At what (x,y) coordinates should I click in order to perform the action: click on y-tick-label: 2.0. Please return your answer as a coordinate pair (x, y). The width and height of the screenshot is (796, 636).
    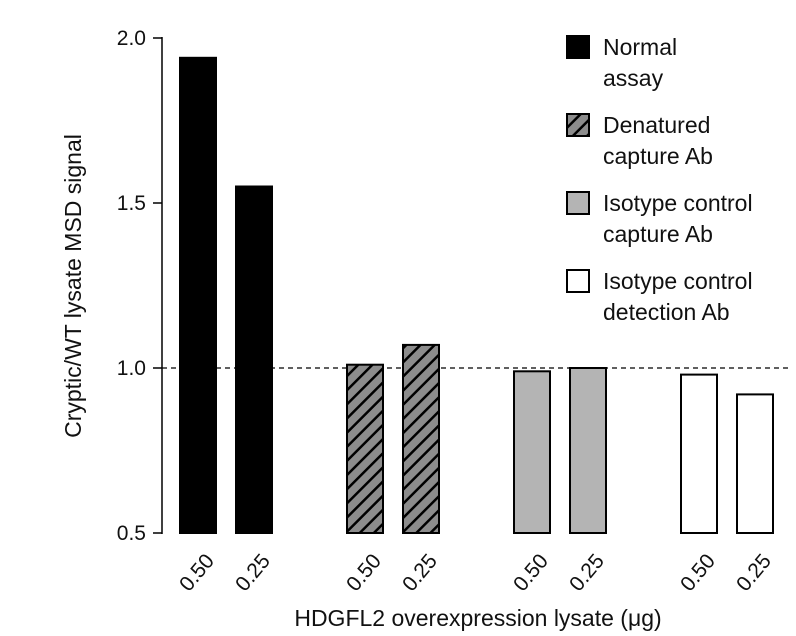
    Looking at the image, I should click on (131, 38).